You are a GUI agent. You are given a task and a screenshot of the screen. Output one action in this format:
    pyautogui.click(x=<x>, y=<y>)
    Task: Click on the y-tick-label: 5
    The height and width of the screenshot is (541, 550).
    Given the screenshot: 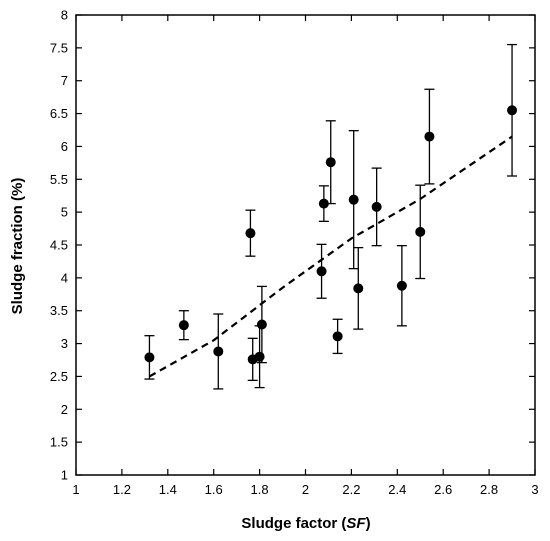 What is the action you would take?
    pyautogui.click(x=64, y=212)
    